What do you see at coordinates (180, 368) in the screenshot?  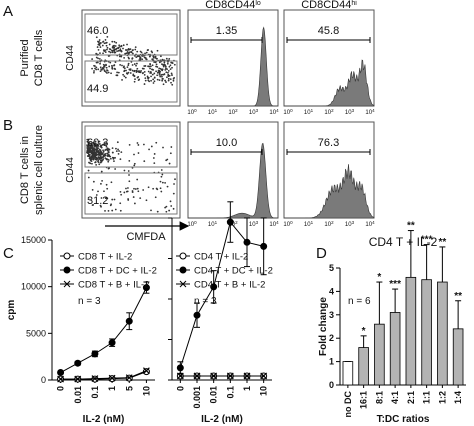 I see `marker` at bounding box center [180, 368].